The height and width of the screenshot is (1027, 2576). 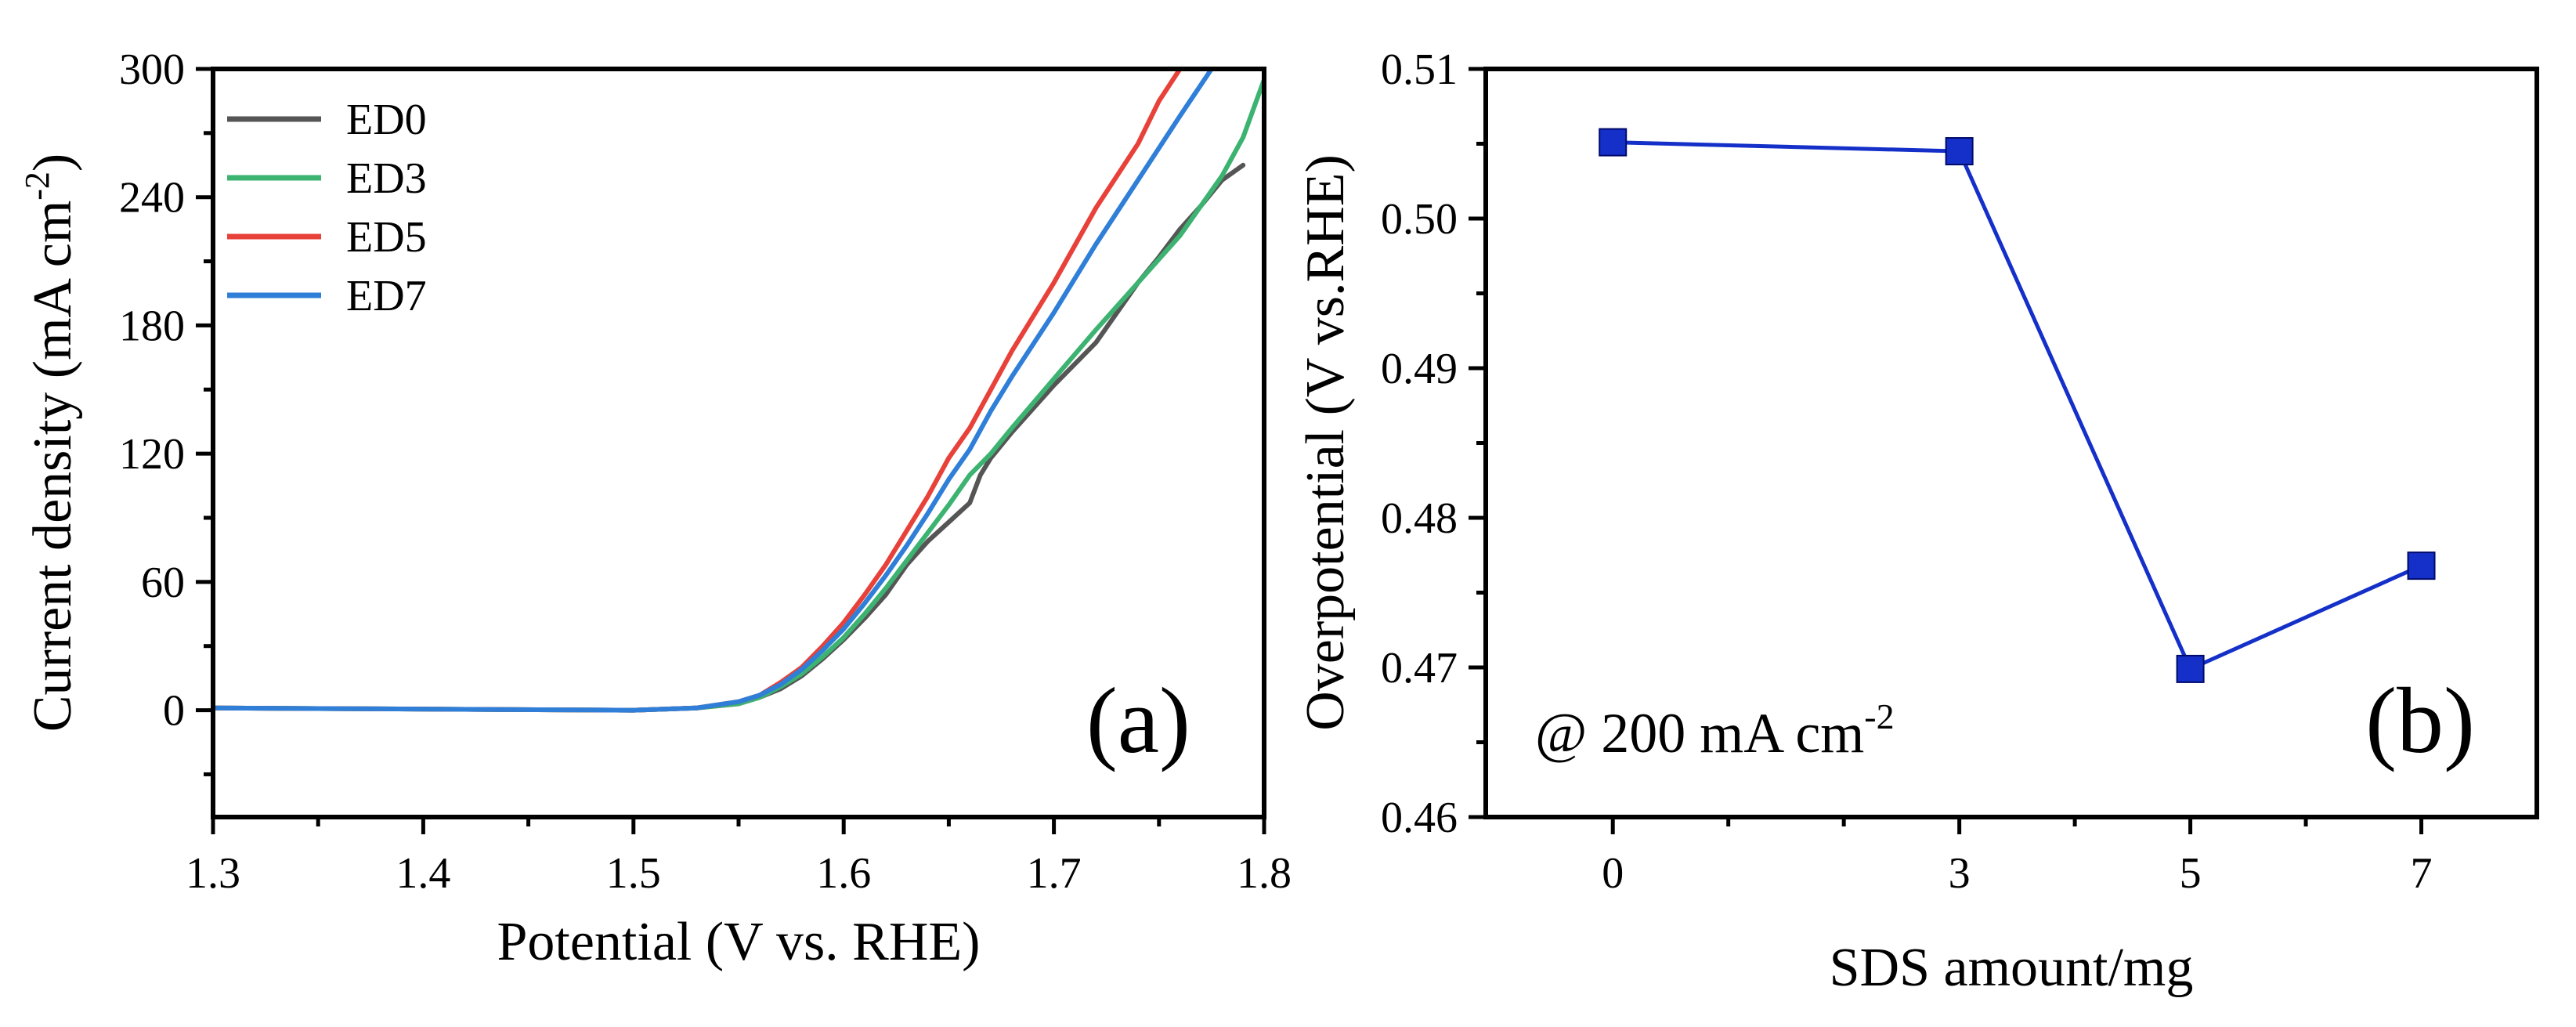 What do you see at coordinates (386, 237) in the screenshot?
I see `panel-a-legend-label-ed5: ED5` at bounding box center [386, 237].